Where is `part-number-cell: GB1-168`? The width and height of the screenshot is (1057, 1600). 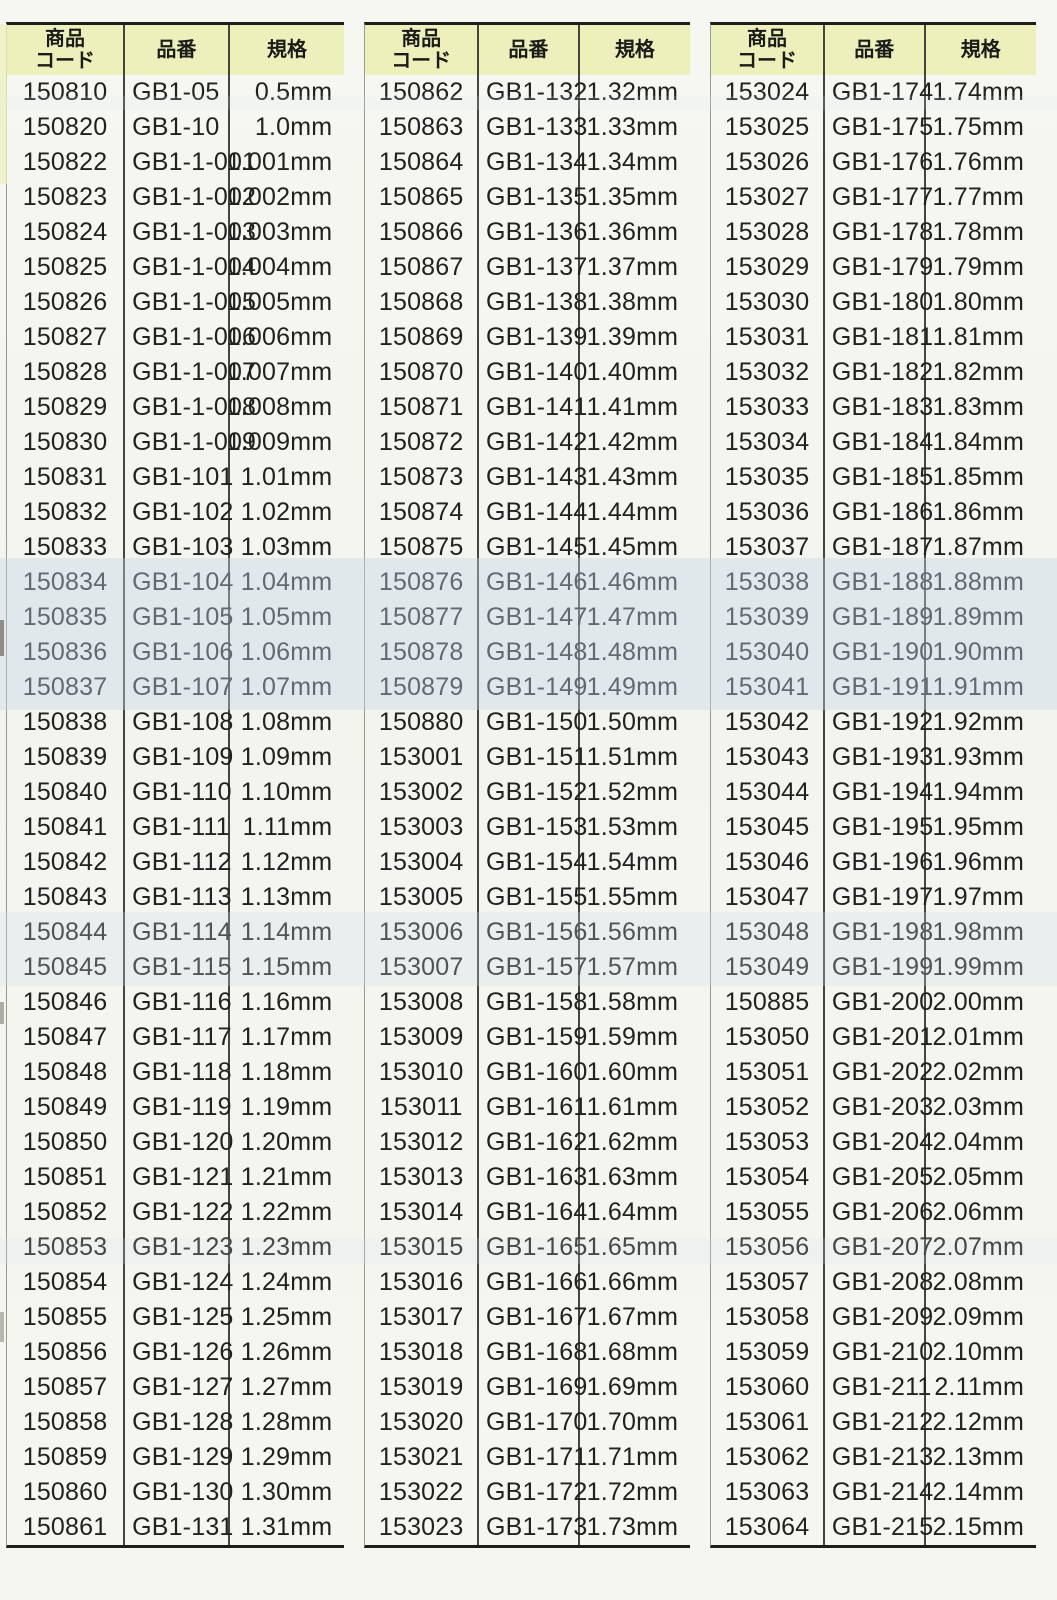
part-number-cell: GB1-168 is located at coordinates (533, 1352).